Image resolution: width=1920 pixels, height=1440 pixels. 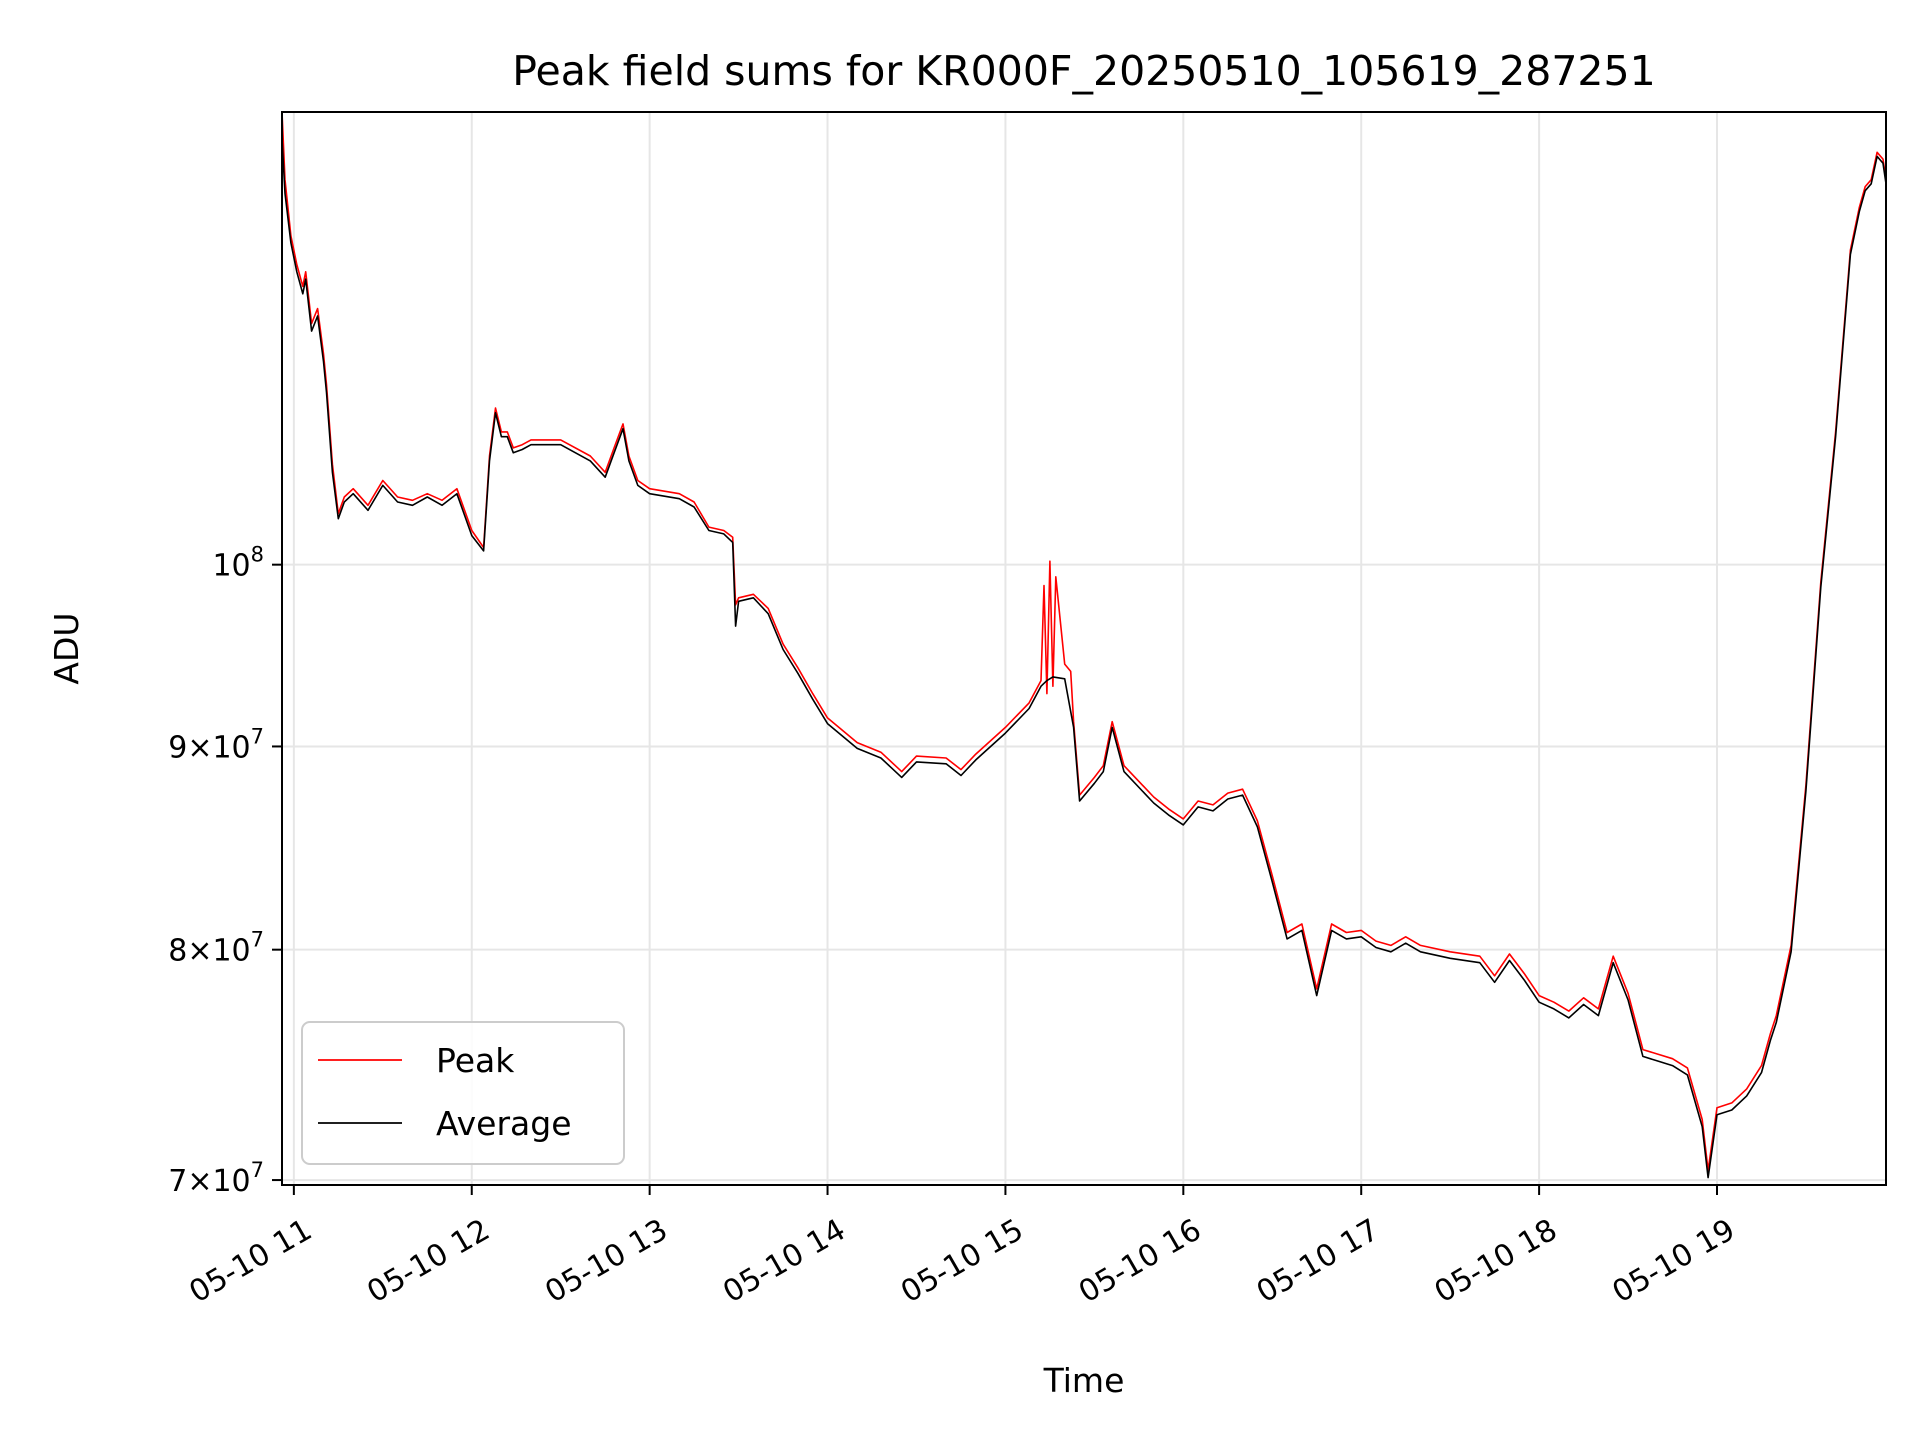 I want to click on legend: Peak Average, so click(x=463, y=1093).